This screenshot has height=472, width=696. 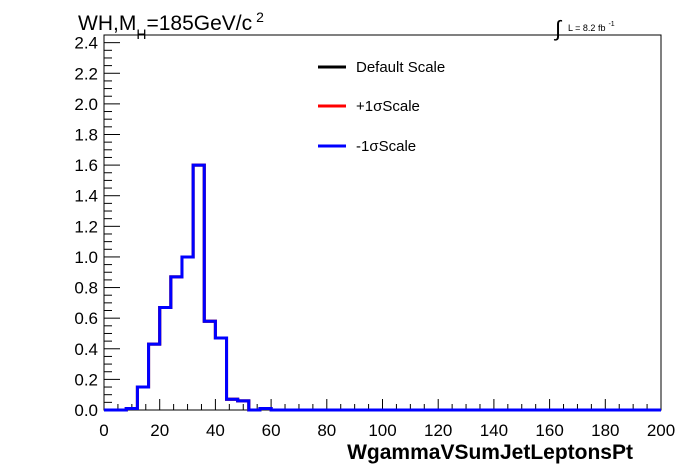 I want to click on y-axis: 0.0 0.2 0.4 0.6 0.8 1.0 1.2 1.4 1.6 1.8 2.0 2.2 2.4, so click(x=97, y=227).